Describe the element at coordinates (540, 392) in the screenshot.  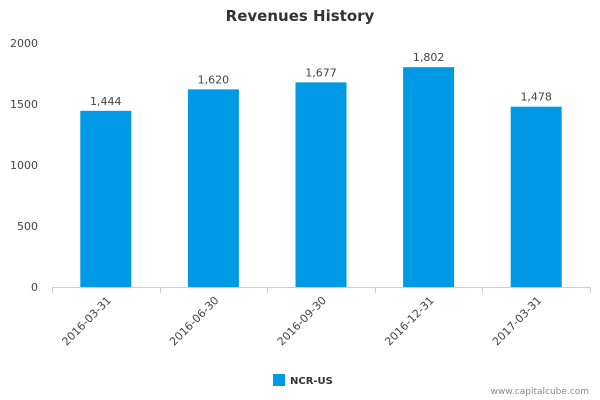
I see `credit-text: www.capitalcube.com` at that location.